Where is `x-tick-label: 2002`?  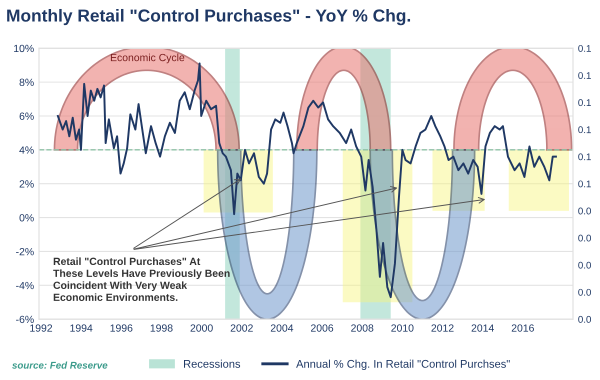
x-tick-label: 2002 is located at coordinates (241, 328).